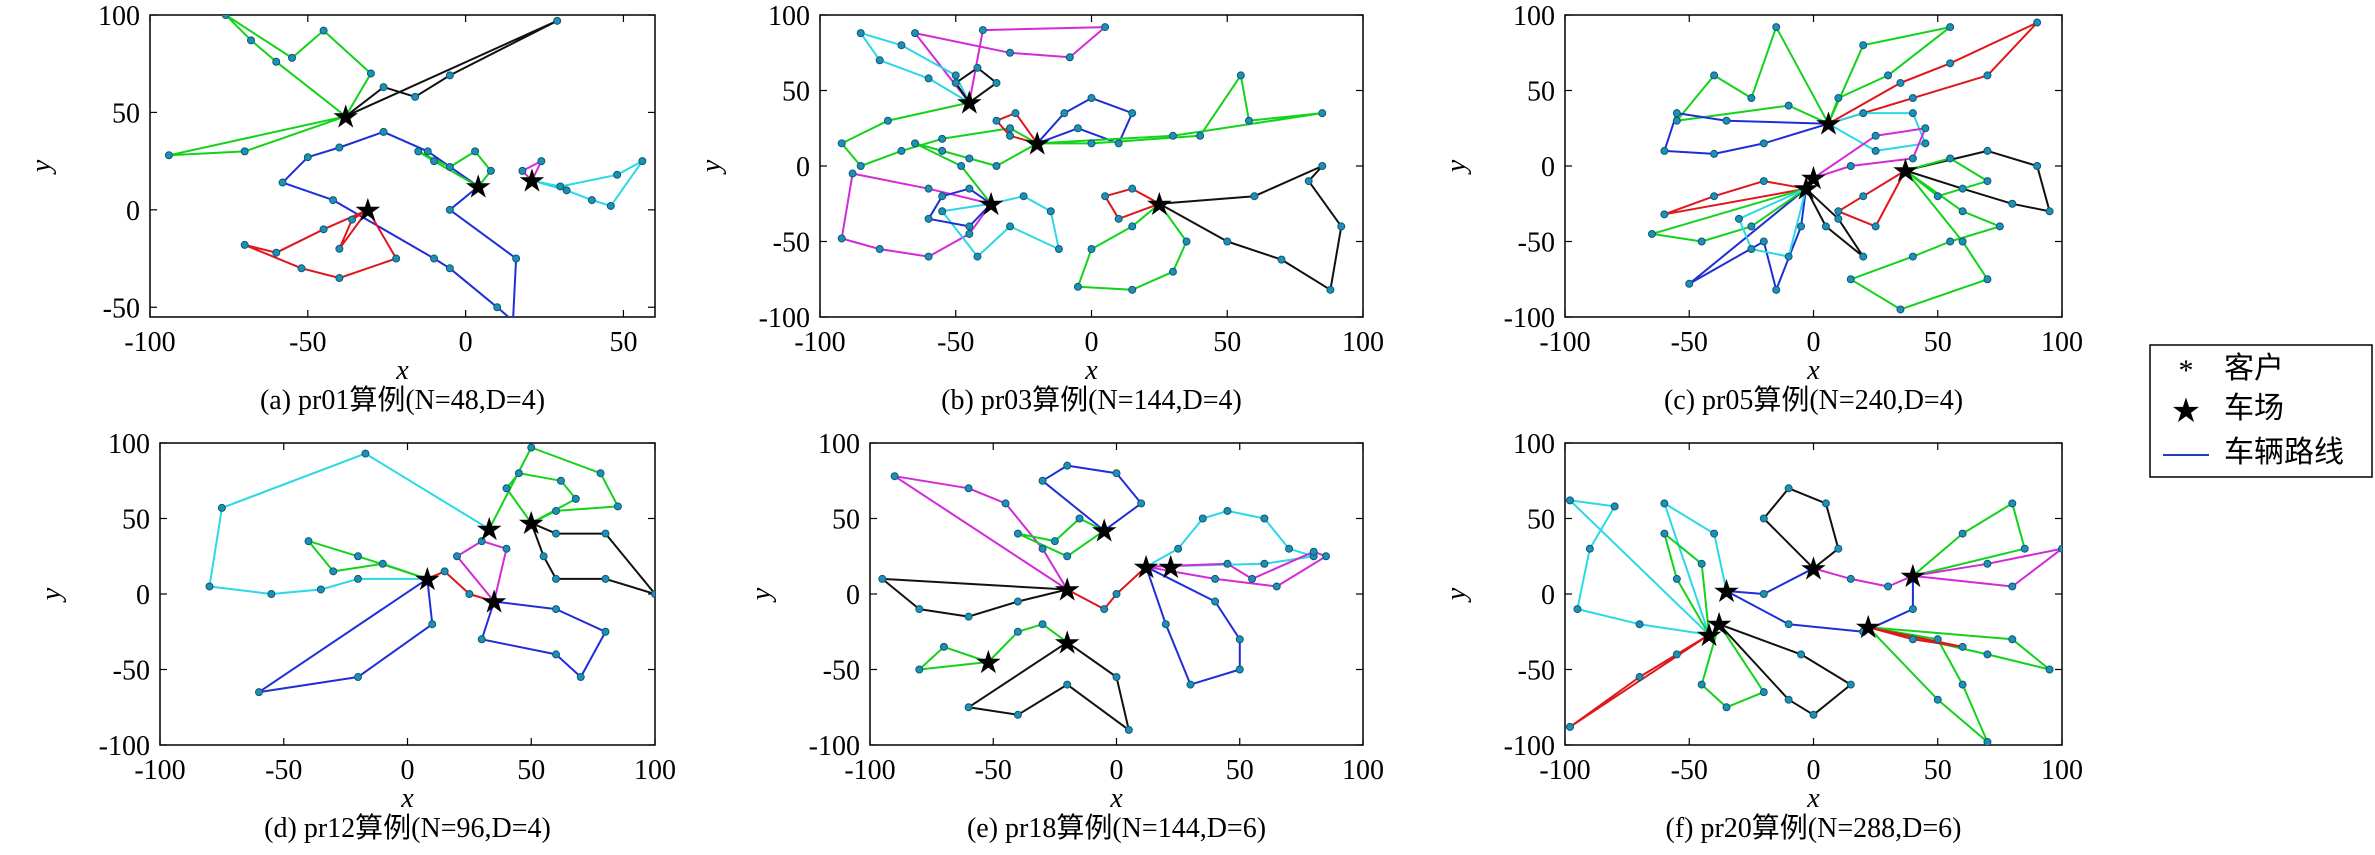 This screenshot has width=2375, height=855. I want to click on panel-caption: (d) pr12算例(N=96,D=4), so click(407, 828).